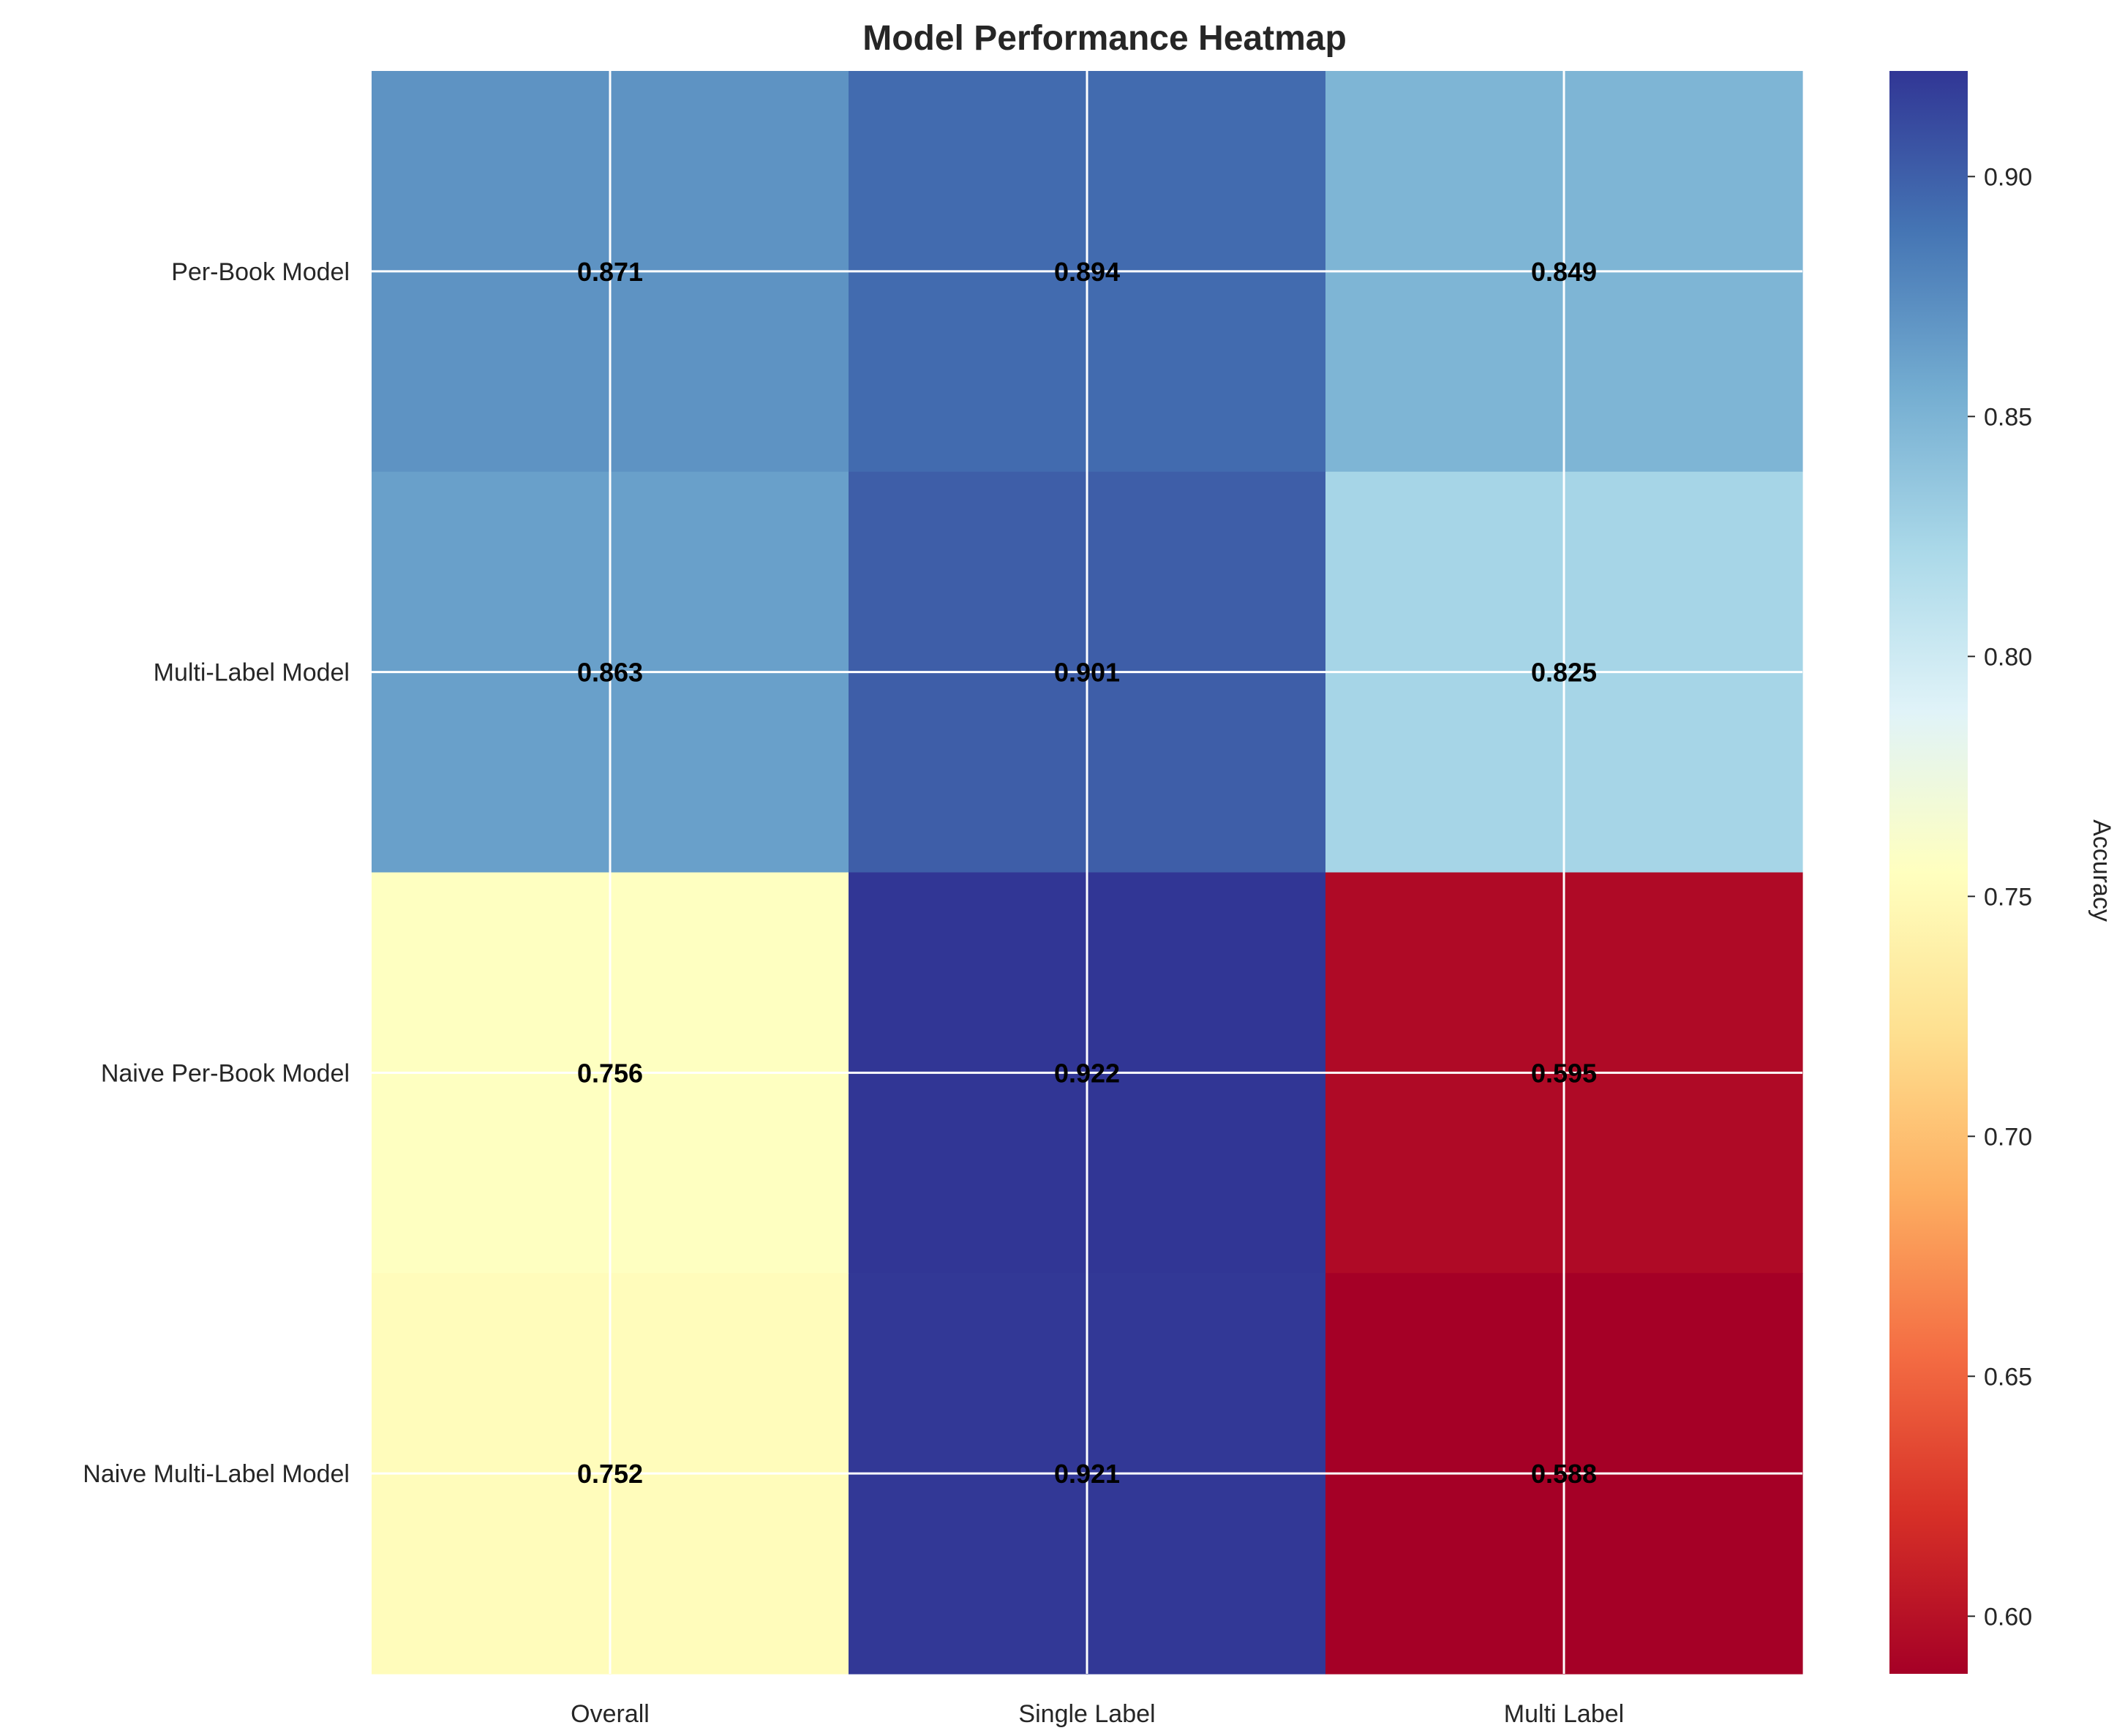  I want to click on cell-value-label: 0.921, so click(1087, 1474).